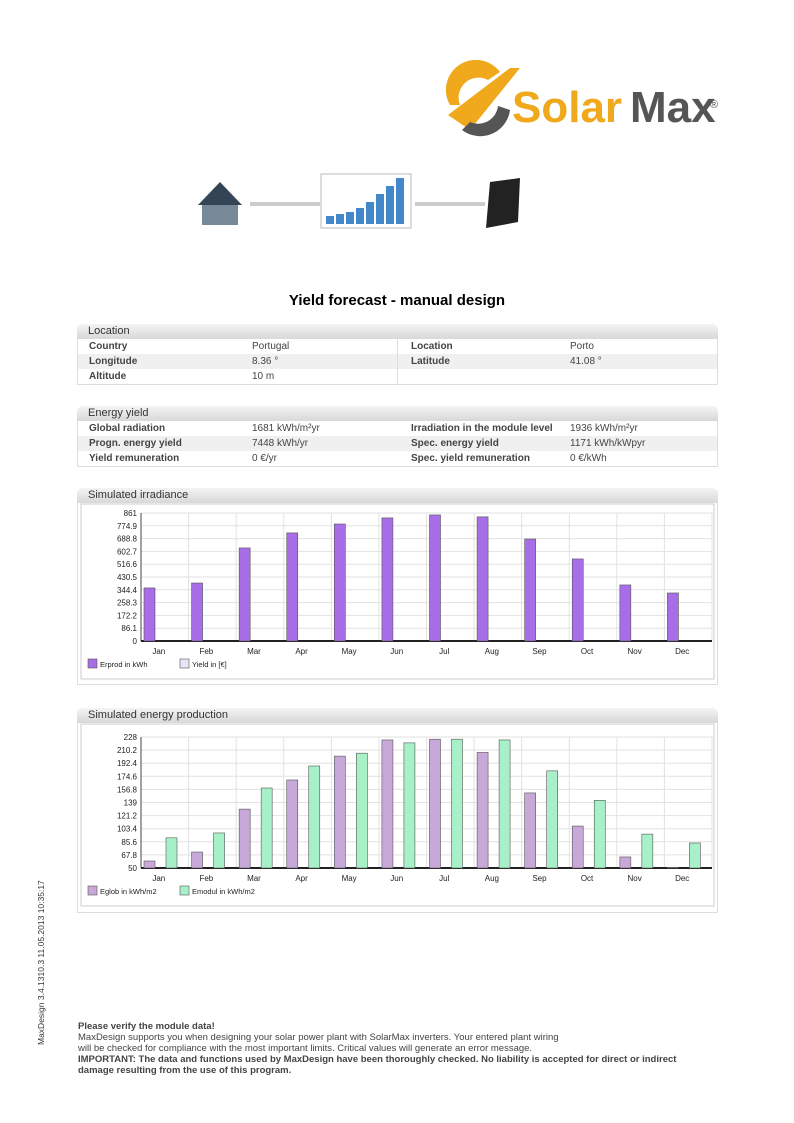 This screenshot has width=794, height=1123. Describe the element at coordinates (567, 107) in the screenshot. I see `logo-solar: Solar` at that location.